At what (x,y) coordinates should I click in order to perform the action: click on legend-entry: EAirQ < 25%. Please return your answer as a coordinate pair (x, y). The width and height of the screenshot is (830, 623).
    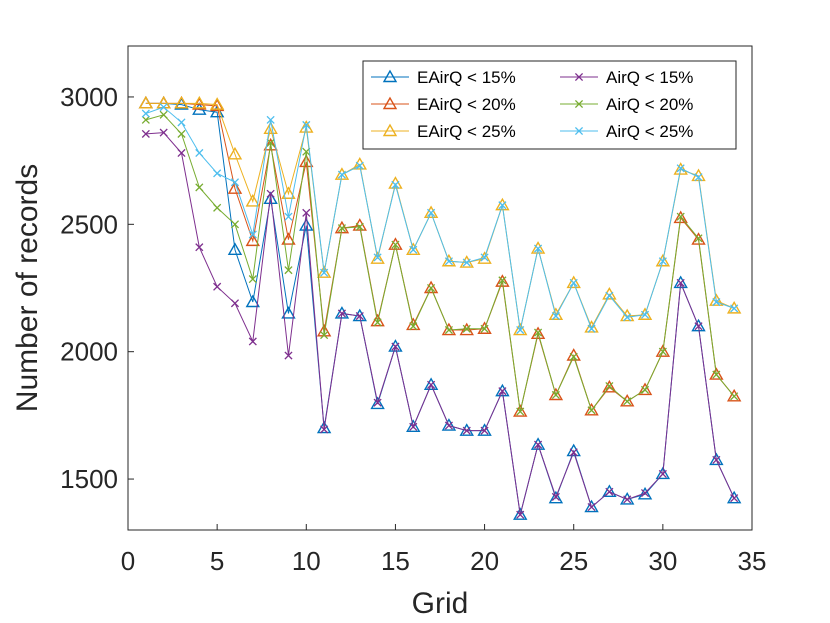
    Looking at the image, I should click on (443, 131).